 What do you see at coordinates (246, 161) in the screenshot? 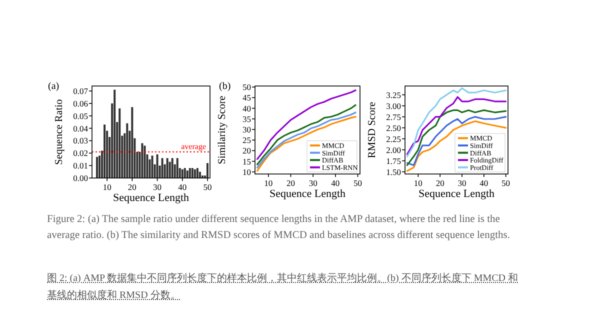
I see `y-tick-label: 15` at bounding box center [246, 161].